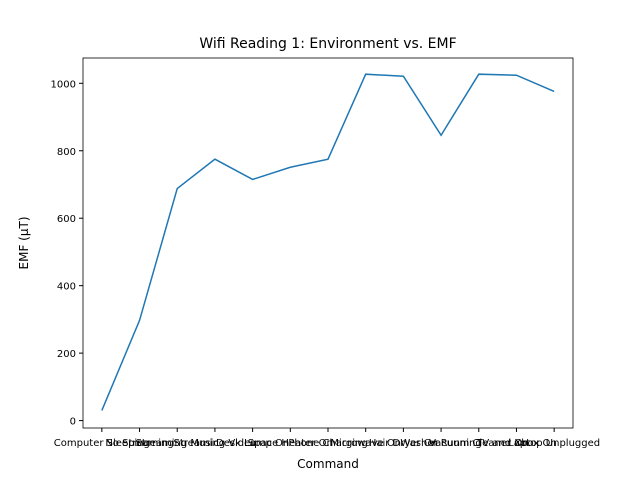  Describe the element at coordinates (515, 443) in the screenshot. I see `x-tick-label: TV and Xbox On` at that location.